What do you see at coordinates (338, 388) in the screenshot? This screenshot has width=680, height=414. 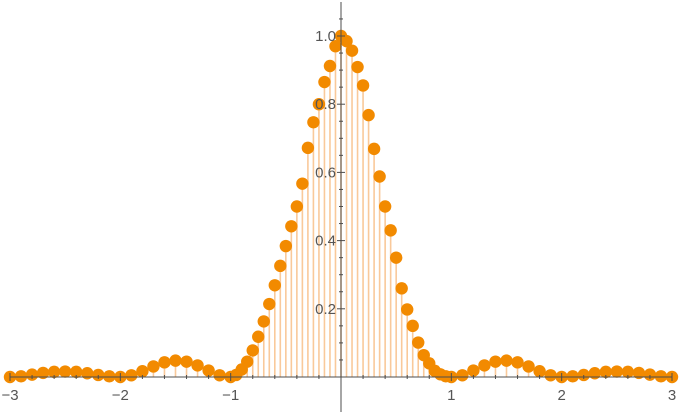 I see `x-ticks: −3 −2 −1 1 2 3` at bounding box center [338, 388].